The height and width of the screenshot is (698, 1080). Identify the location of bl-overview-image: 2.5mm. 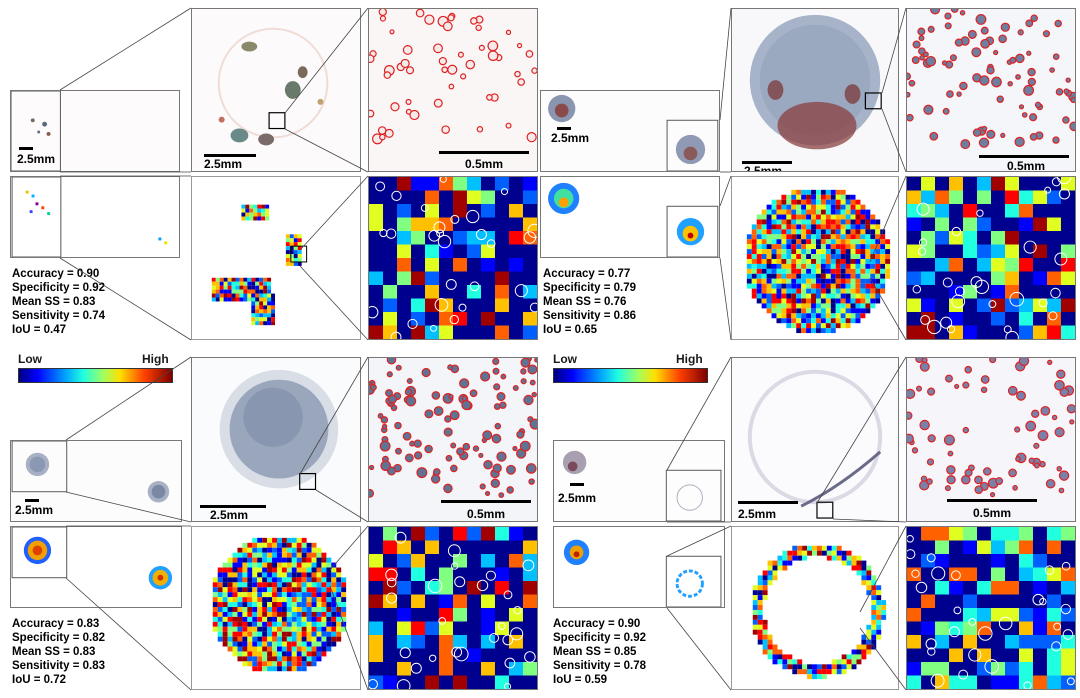
(96, 481).